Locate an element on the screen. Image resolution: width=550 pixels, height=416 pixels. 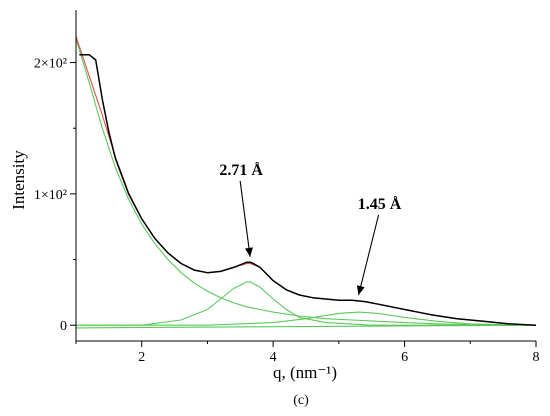
y-tick-label: 1×10² is located at coordinates (50, 195).